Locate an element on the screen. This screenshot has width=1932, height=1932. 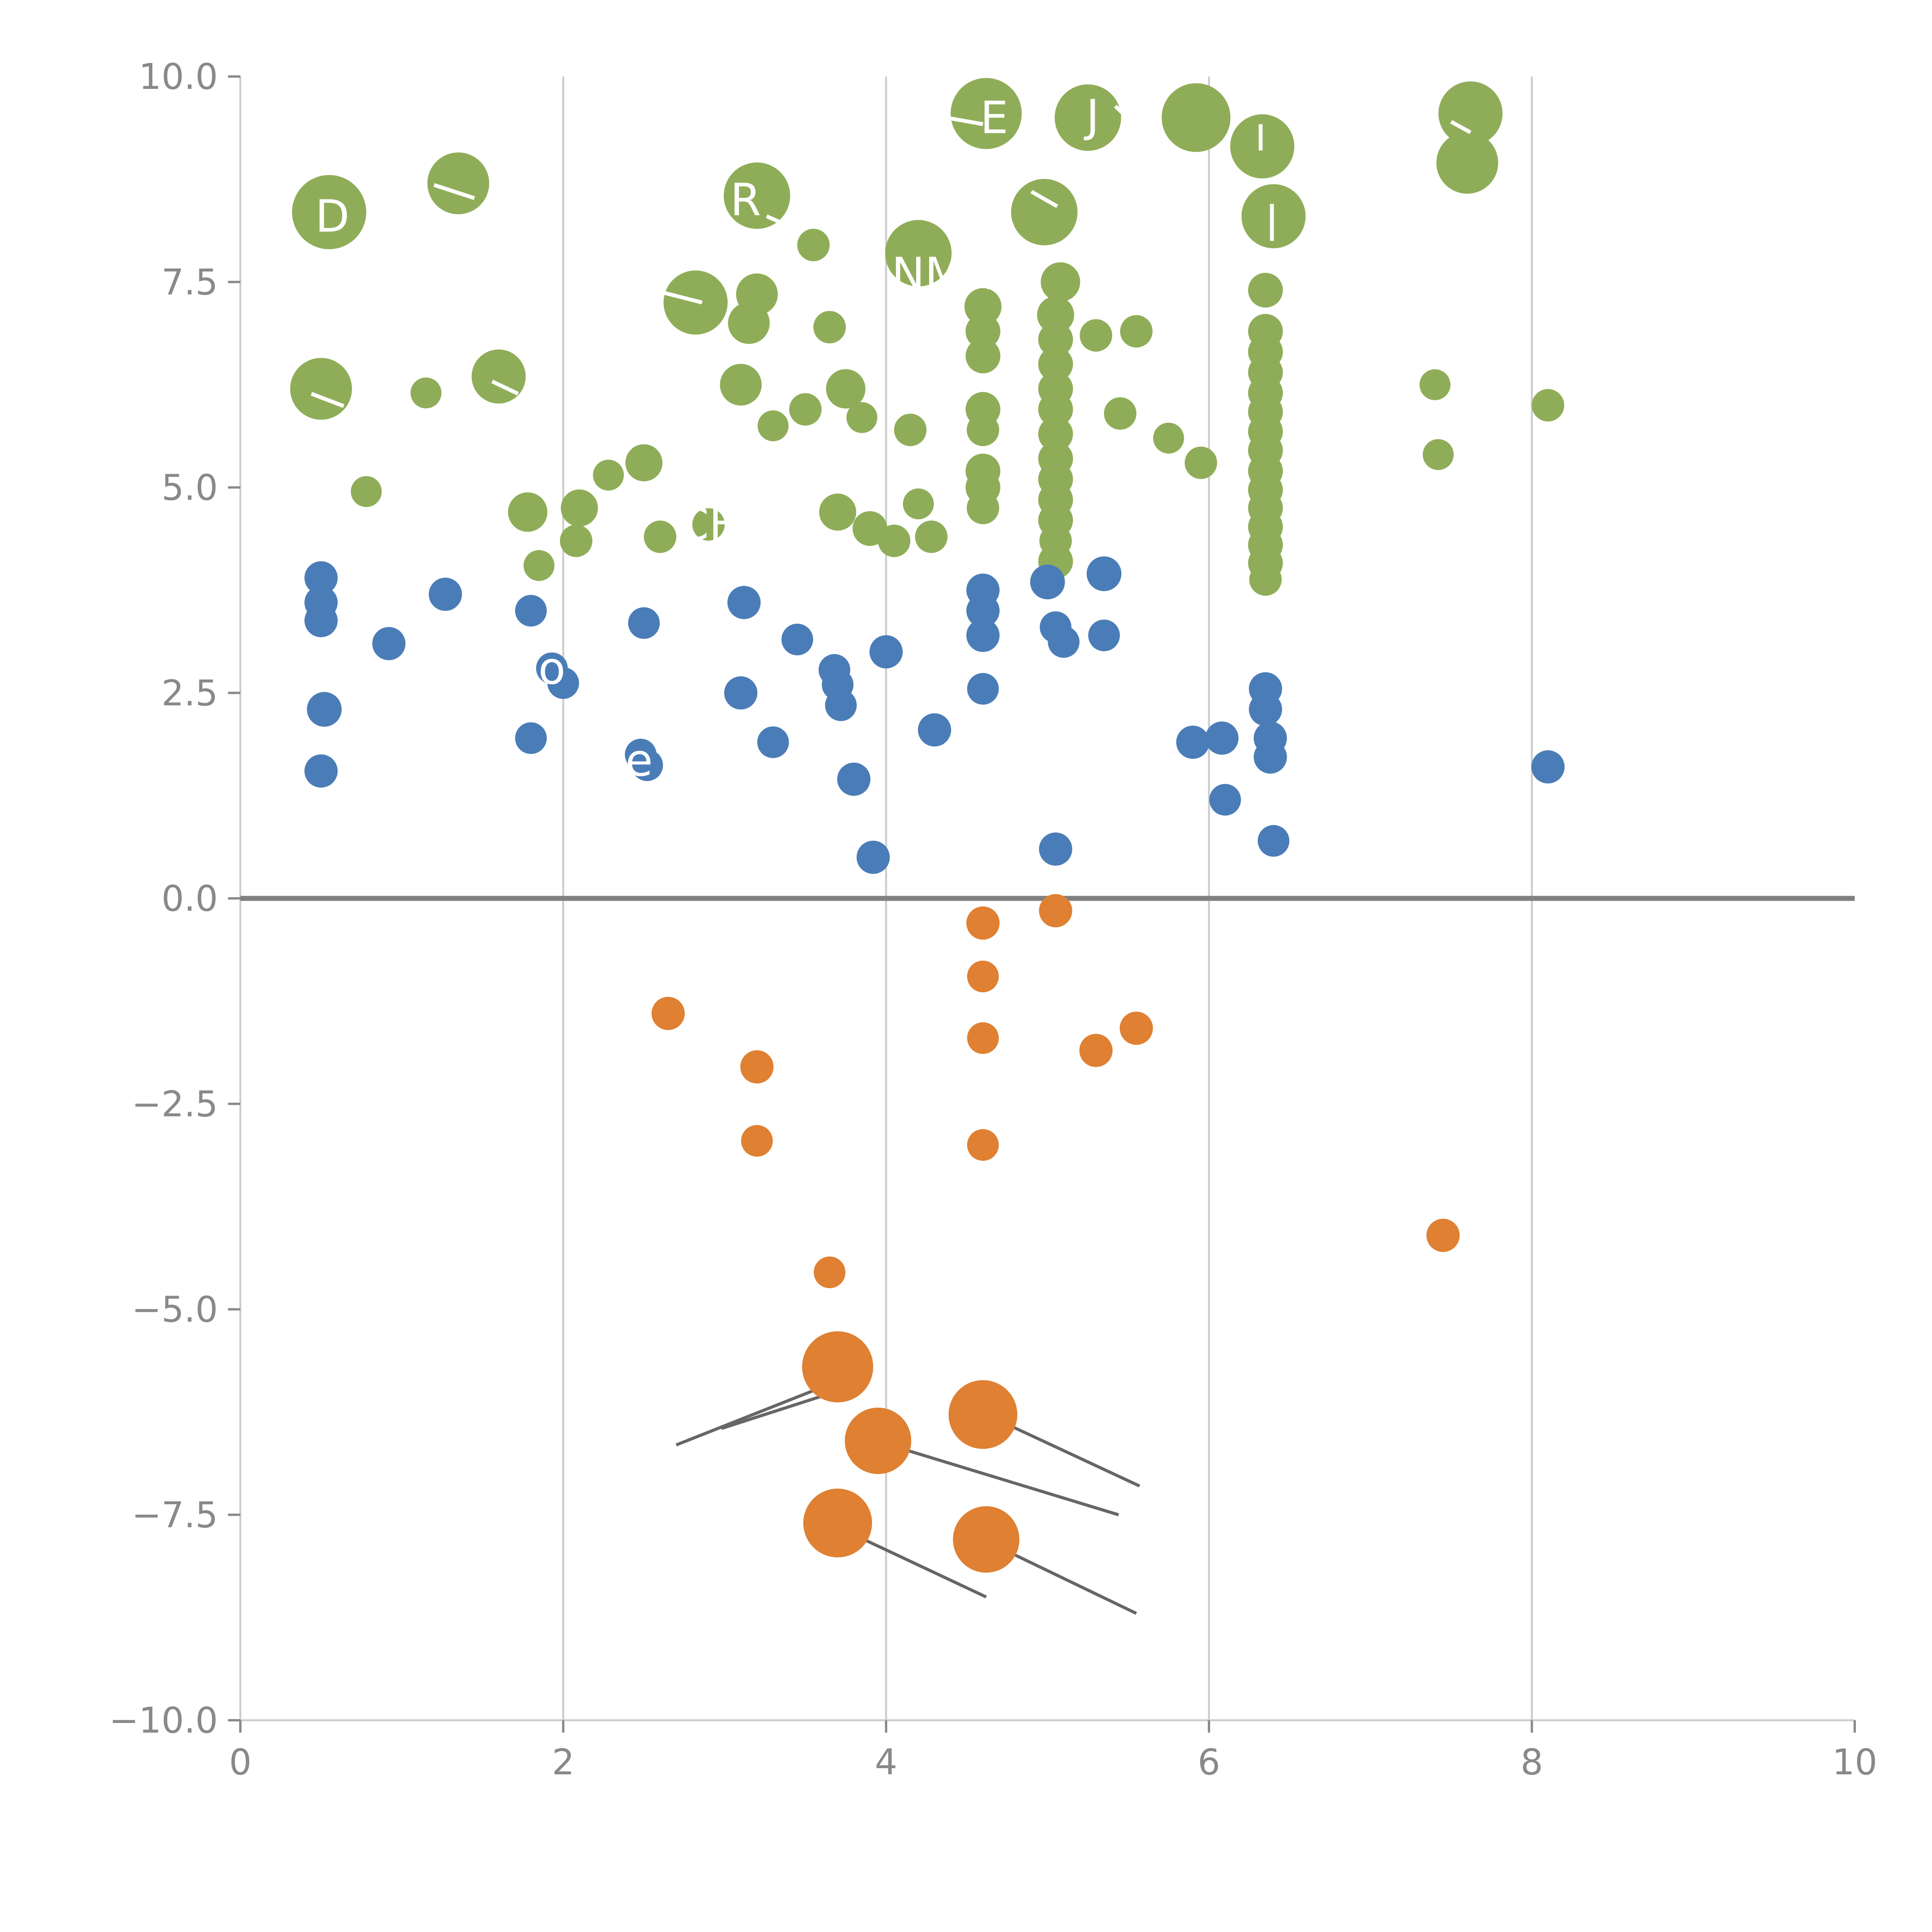
bubble-label: E is located at coordinates (994, 118).